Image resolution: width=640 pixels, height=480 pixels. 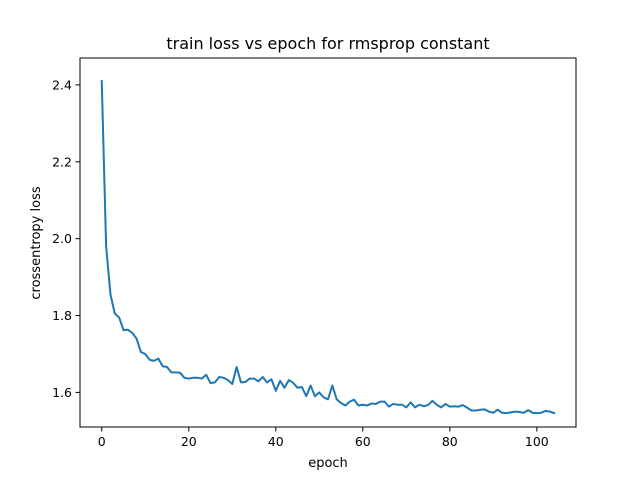 What do you see at coordinates (327, 43) in the screenshot?
I see `chart-title: train loss vs epoch for rmsprop constant` at bounding box center [327, 43].